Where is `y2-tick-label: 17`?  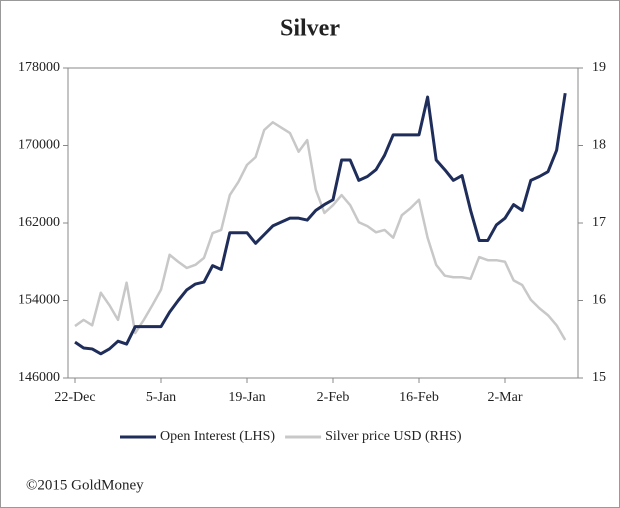
y2-tick-label: 17 is located at coordinates (599, 222).